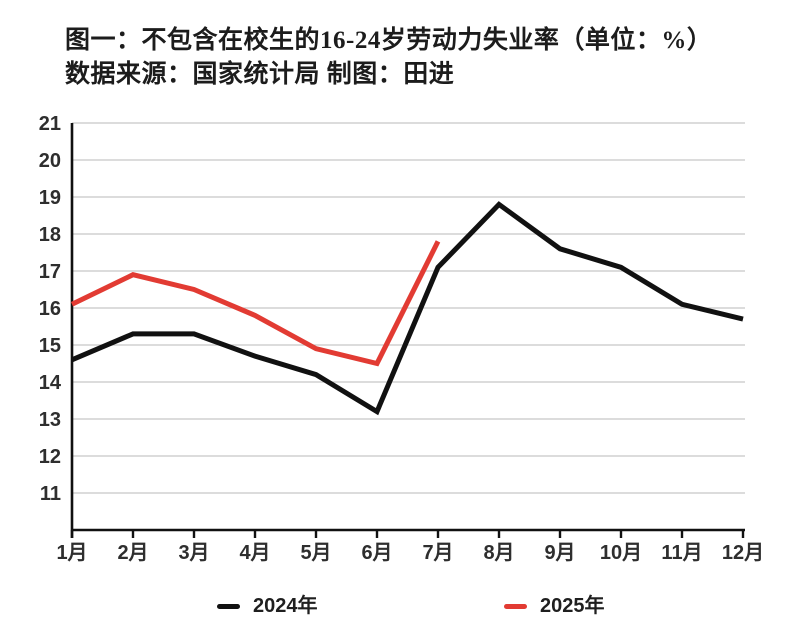 The width and height of the screenshot is (800, 644). I want to click on x-axis-label-4: 4月, so click(254, 553).